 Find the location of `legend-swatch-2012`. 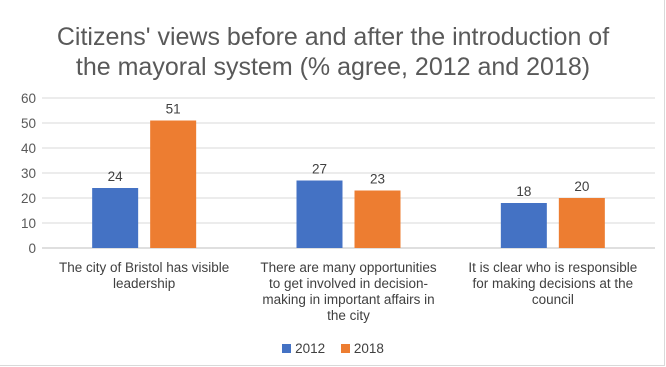

legend-swatch-2012 is located at coordinates (287, 348).